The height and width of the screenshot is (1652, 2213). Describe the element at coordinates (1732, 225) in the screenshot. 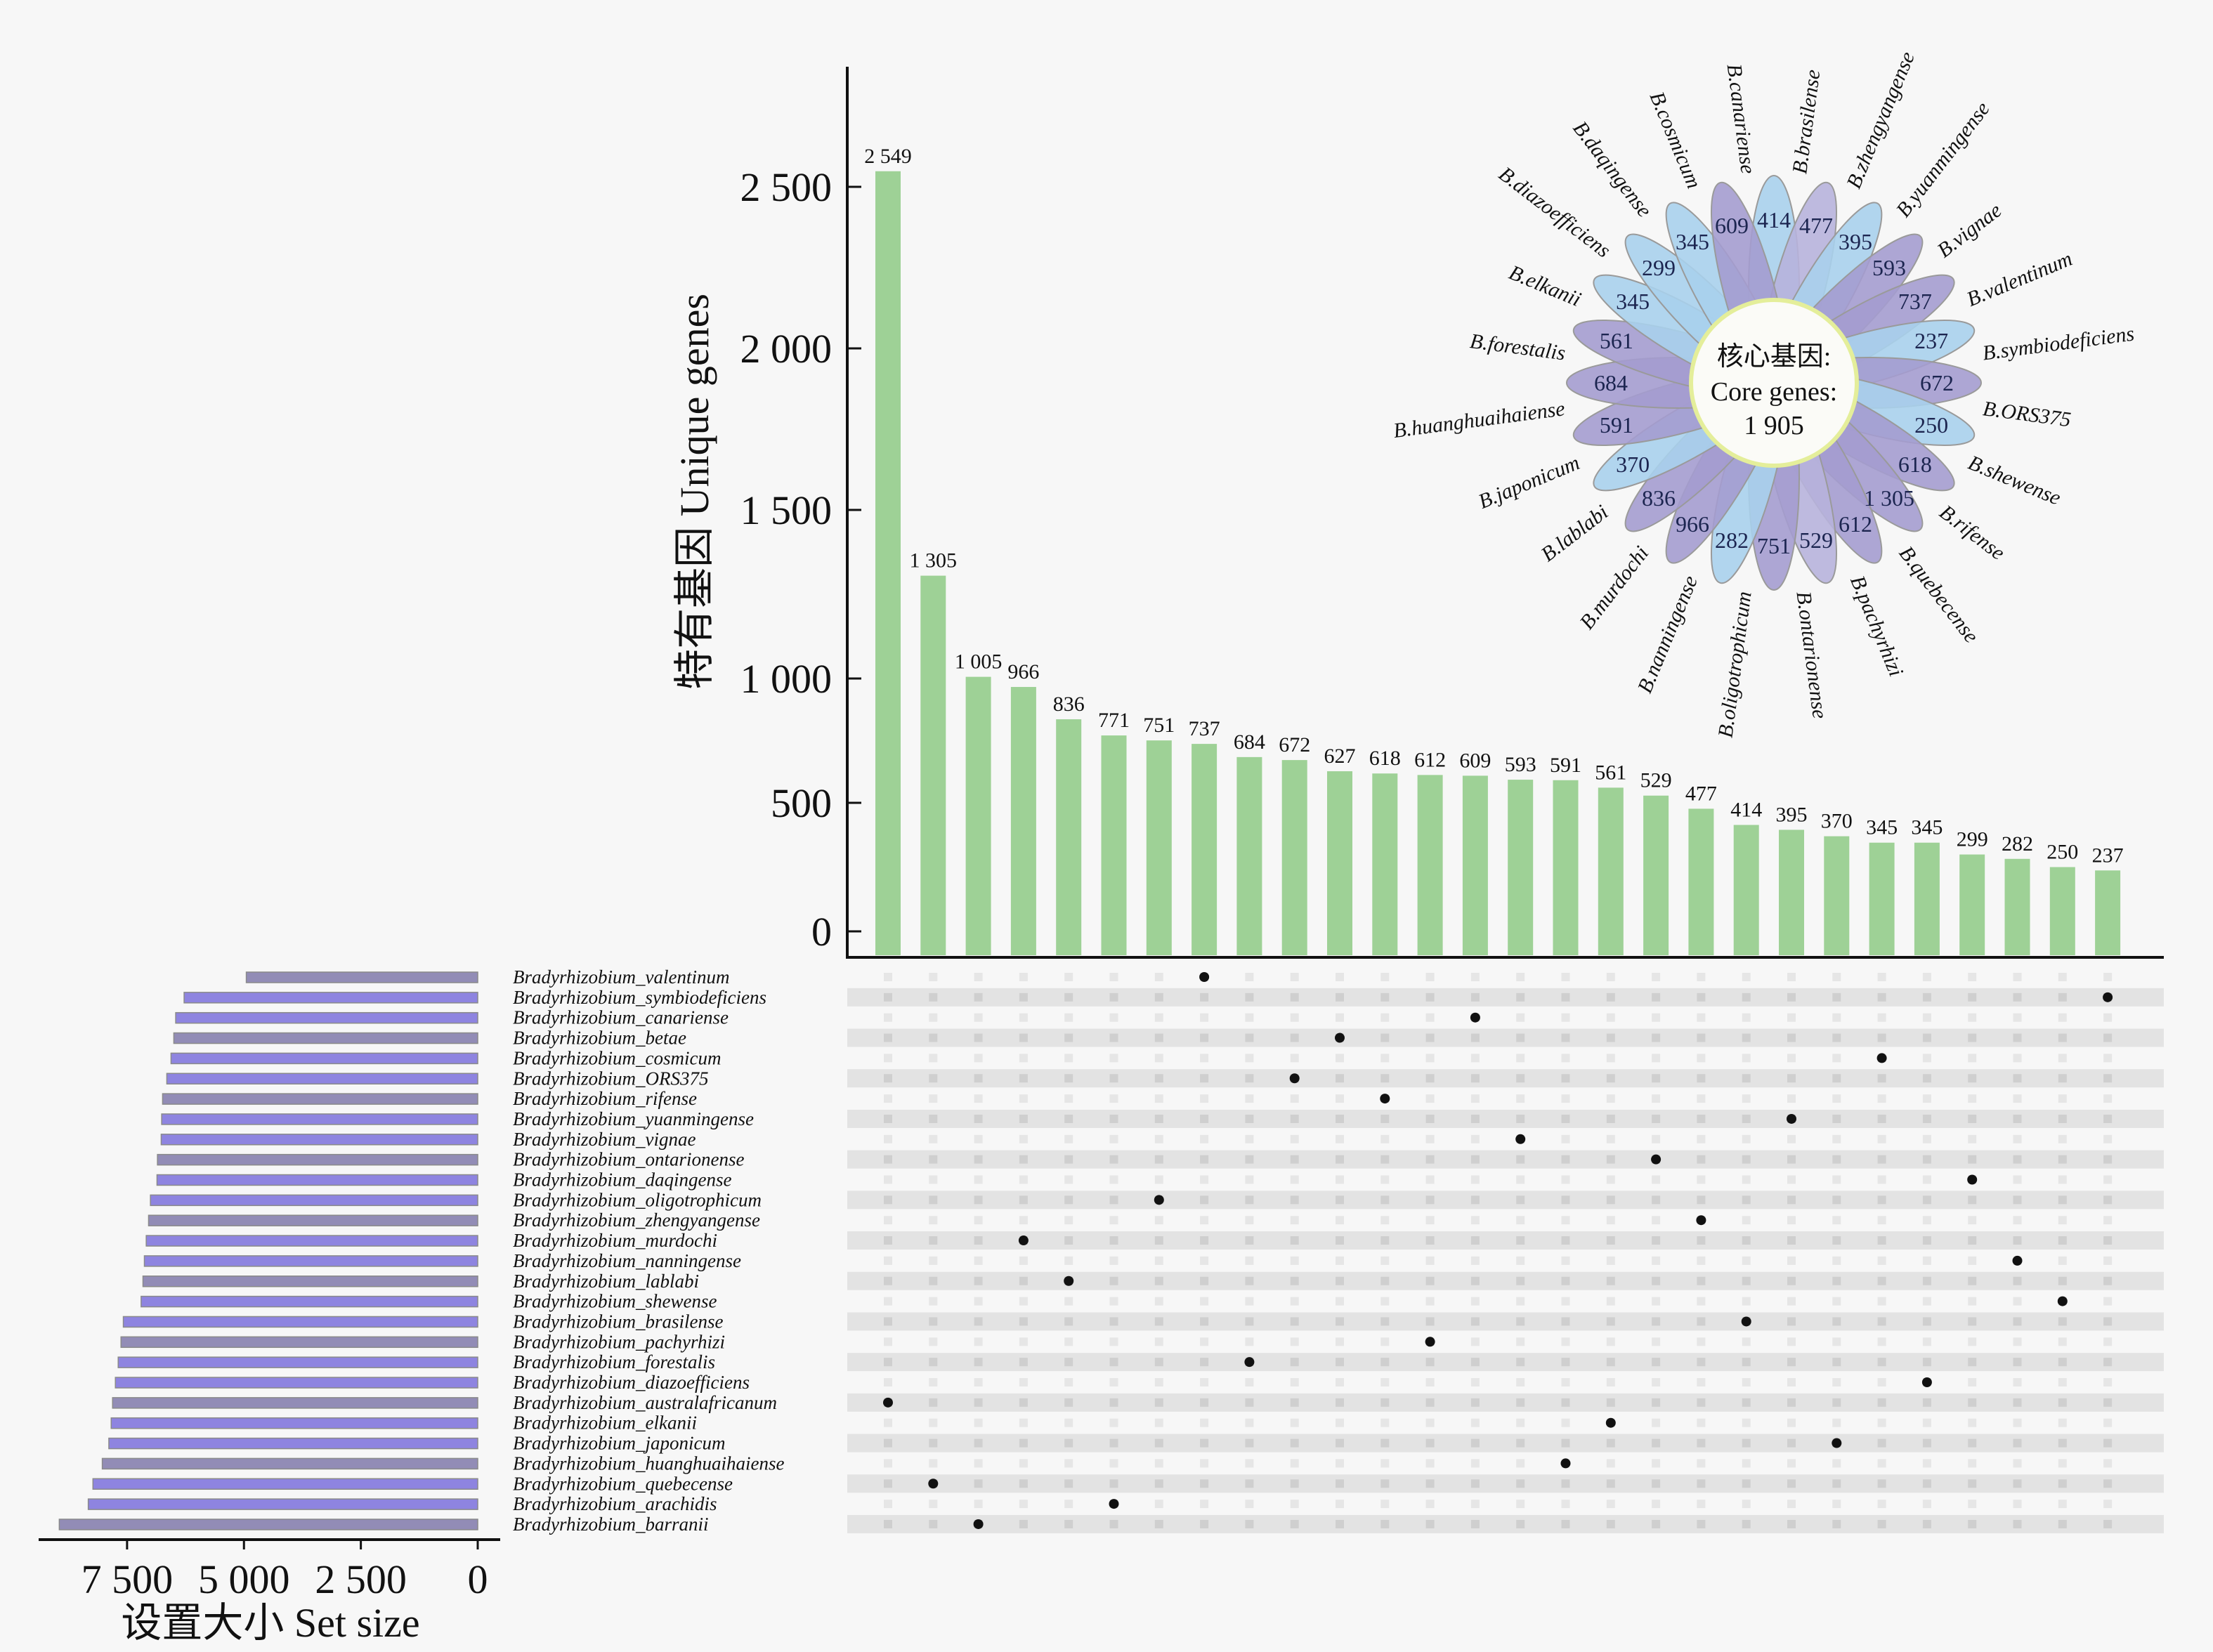

I see `petal-value: 609` at that location.